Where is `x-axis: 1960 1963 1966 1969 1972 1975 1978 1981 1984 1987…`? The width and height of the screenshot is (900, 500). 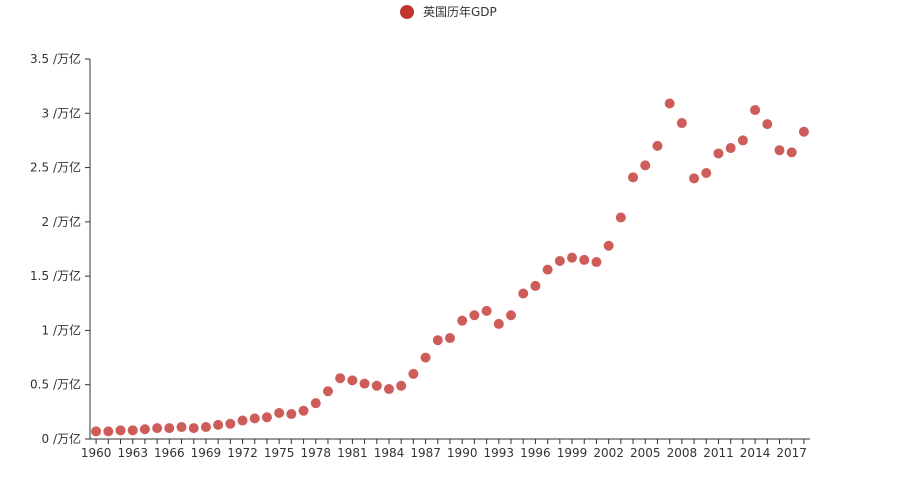 x-axis: 1960 1963 1966 1969 1972 1975 1978 1981 1984 1987… is located at coordinates (445, 449).